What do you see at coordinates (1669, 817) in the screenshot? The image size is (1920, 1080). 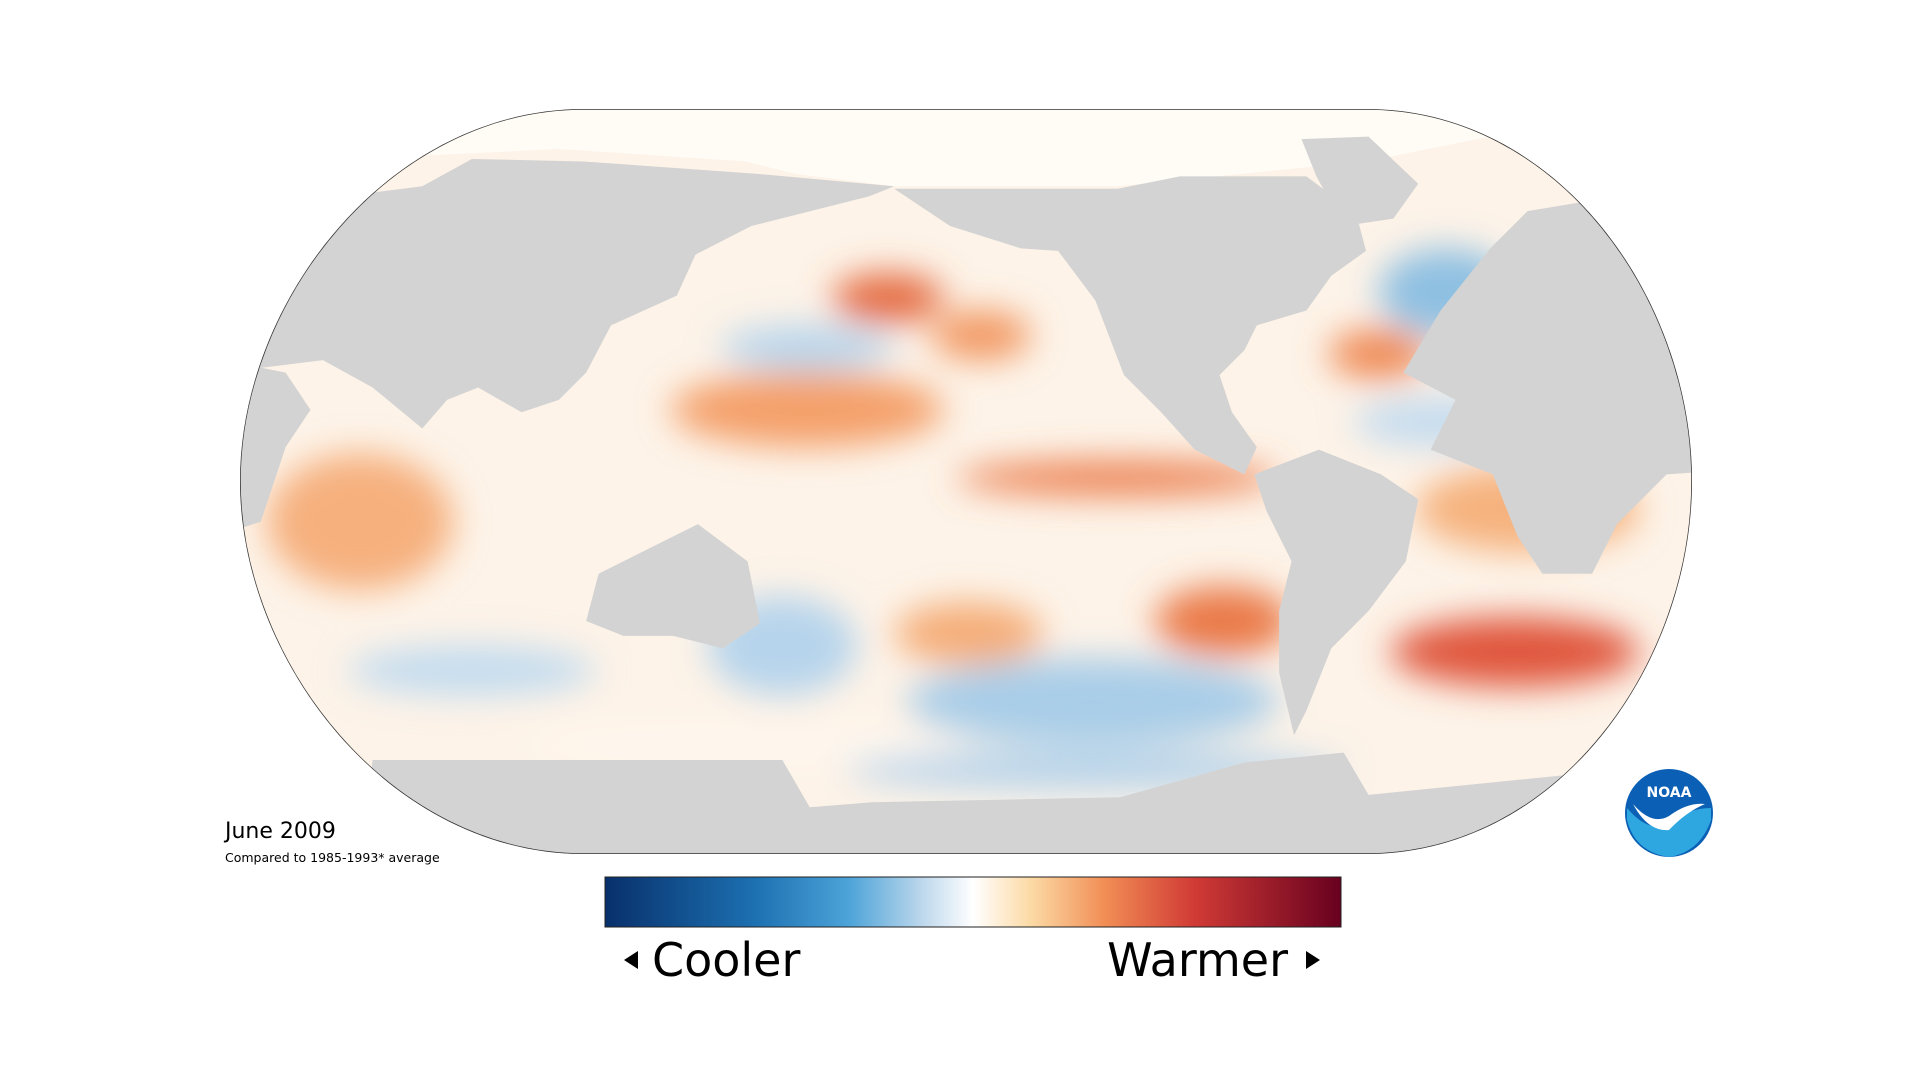 I see `logo-bird` at bounding box center [1669, 817].